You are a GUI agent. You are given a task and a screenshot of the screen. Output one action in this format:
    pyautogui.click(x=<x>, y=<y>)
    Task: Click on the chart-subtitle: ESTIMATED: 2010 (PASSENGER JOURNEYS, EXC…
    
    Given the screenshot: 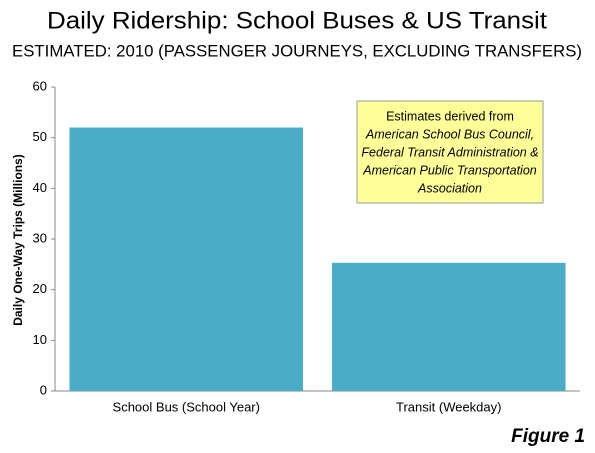 What is the action you would take?
    pyautogui.click(x=297, y=50)
    